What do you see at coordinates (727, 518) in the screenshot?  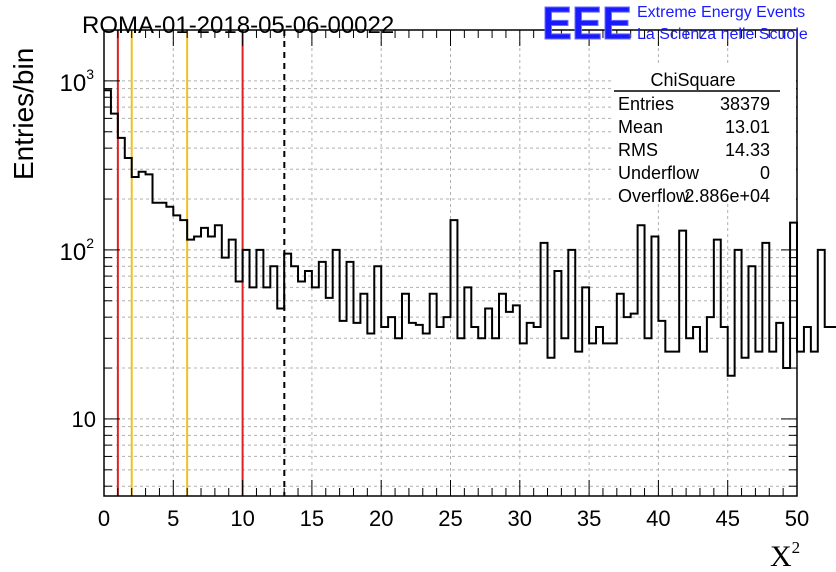 I see `x-tick-label: 45` at bounding box center [727, 518].